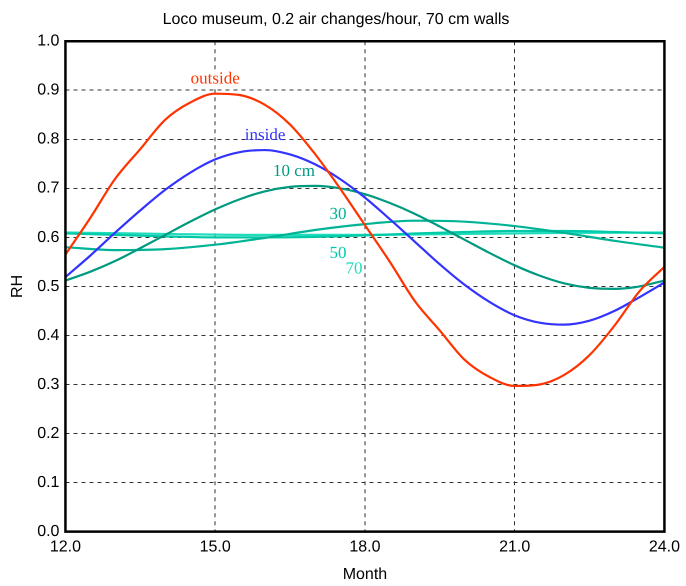  I want to click on y-tick-label: 0.9, so click(48, 90).